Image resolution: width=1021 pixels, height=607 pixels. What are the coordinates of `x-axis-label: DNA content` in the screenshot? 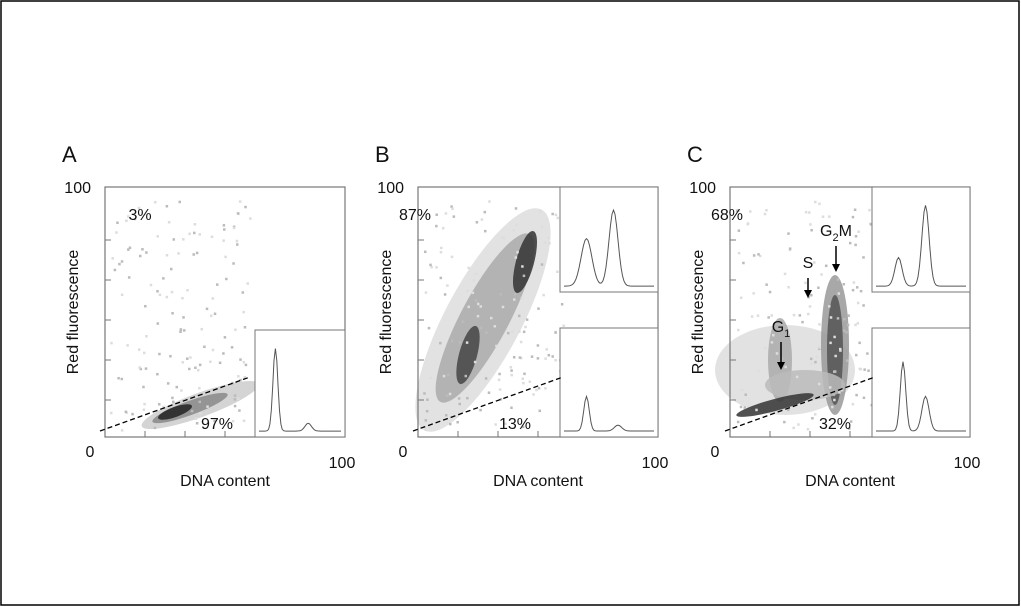 It's located at (850, 481).